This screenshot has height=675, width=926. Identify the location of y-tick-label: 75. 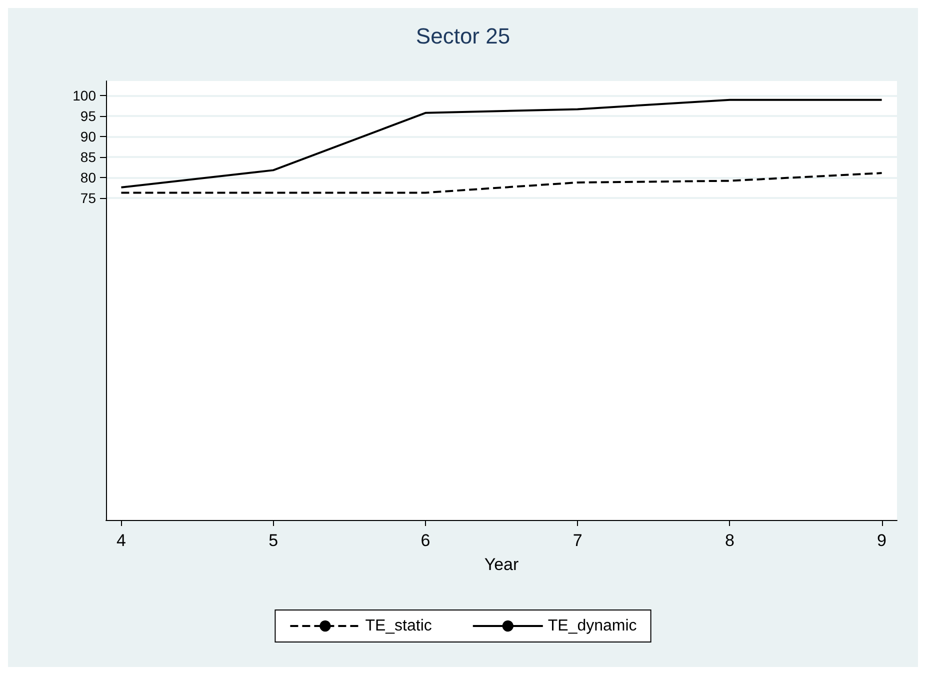
(88, 198).